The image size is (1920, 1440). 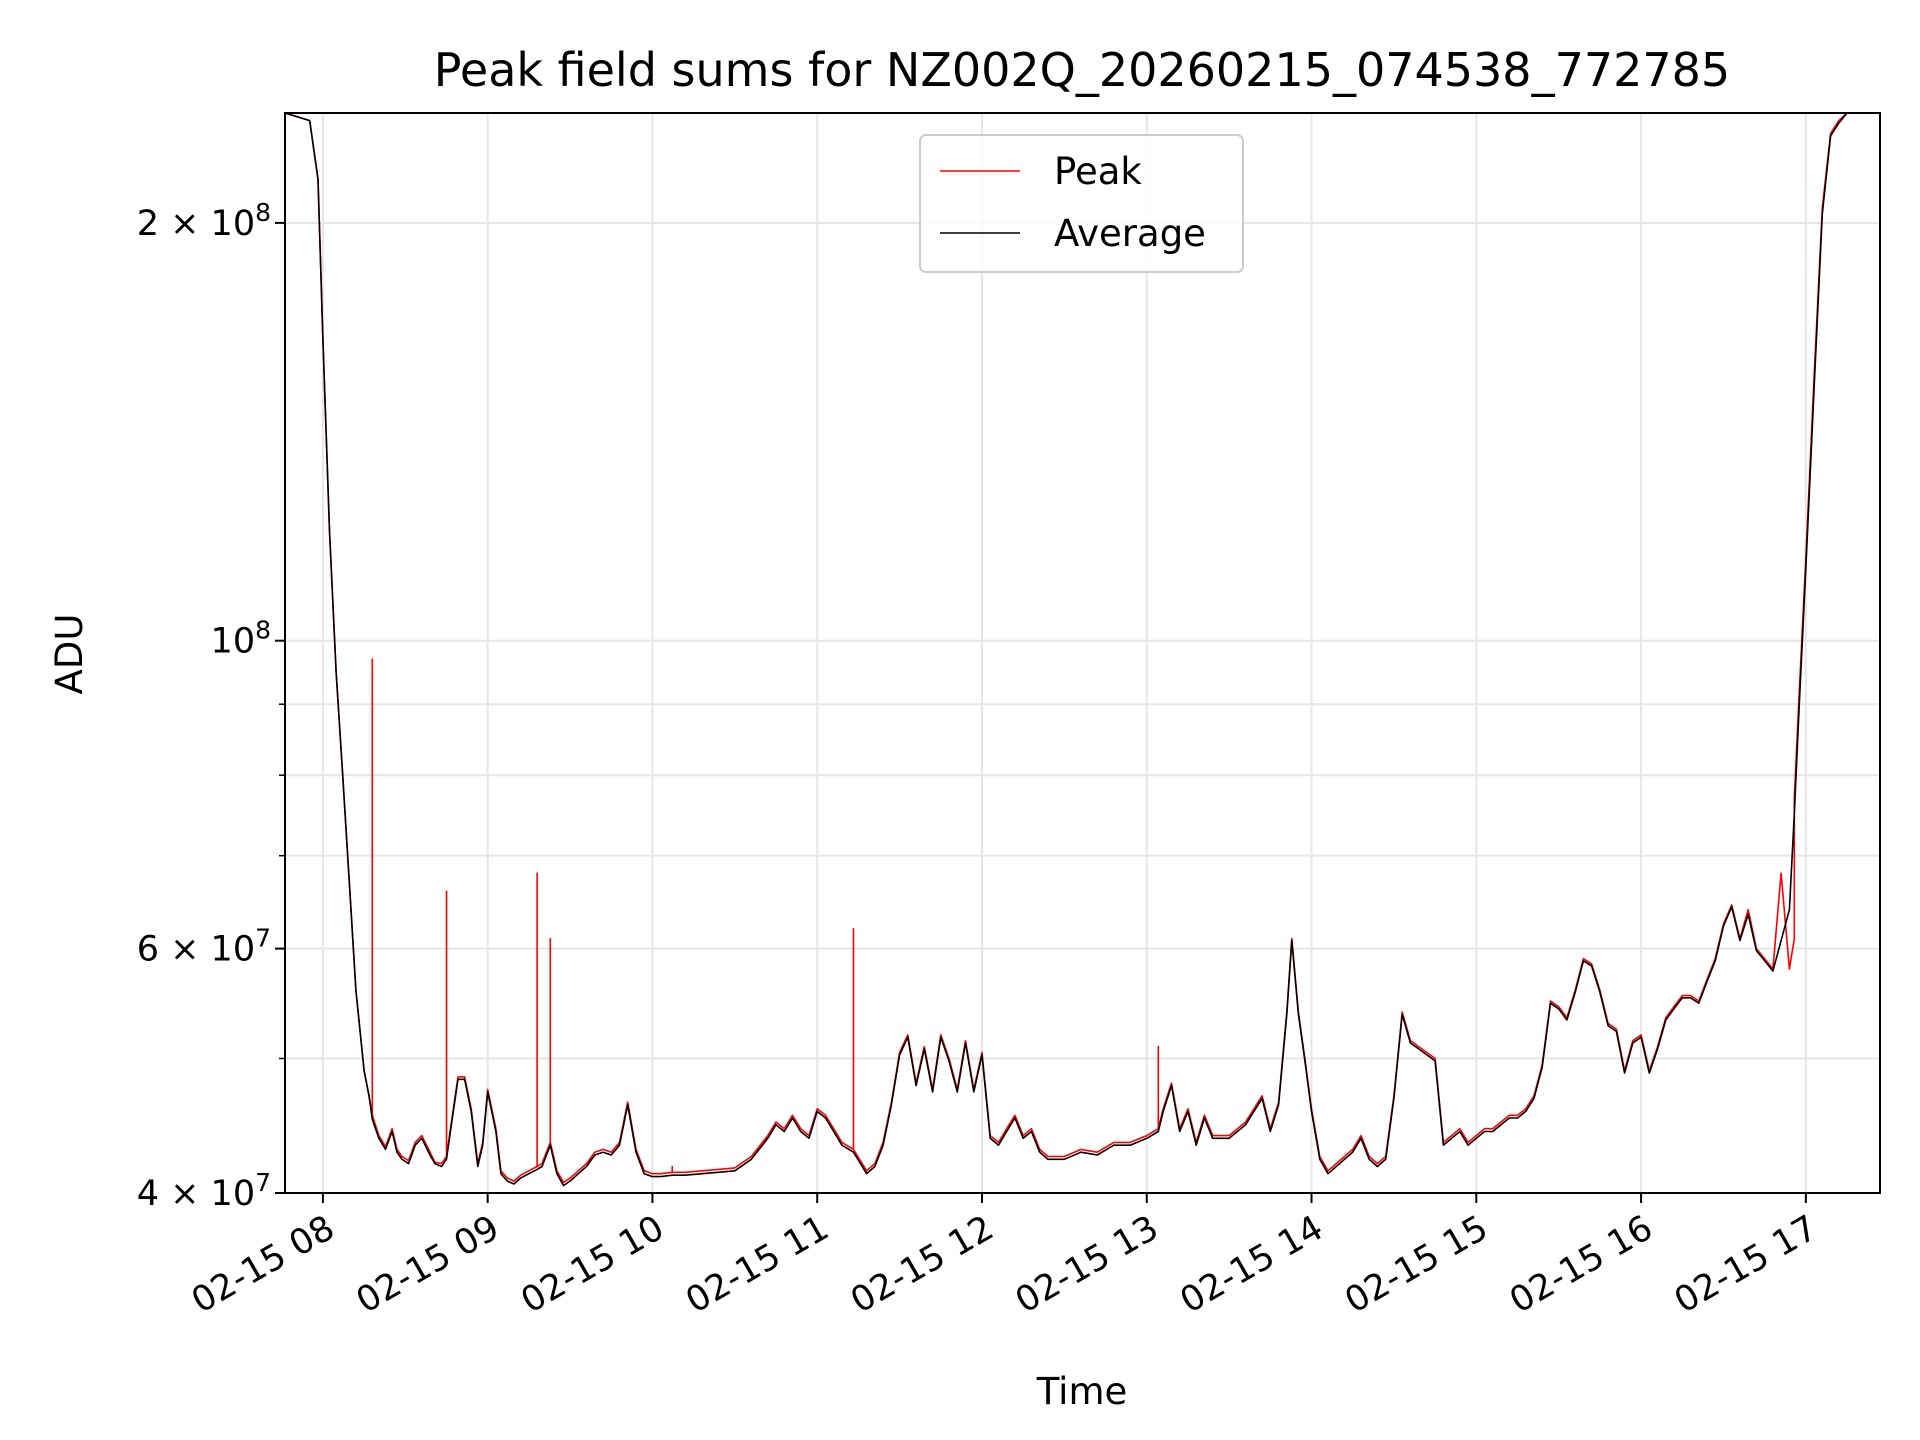 What do you see at coordinates (1082, 1391) in the screenshot?
I see `x-axis-label: Time` at bounding box center [1082, 1391].